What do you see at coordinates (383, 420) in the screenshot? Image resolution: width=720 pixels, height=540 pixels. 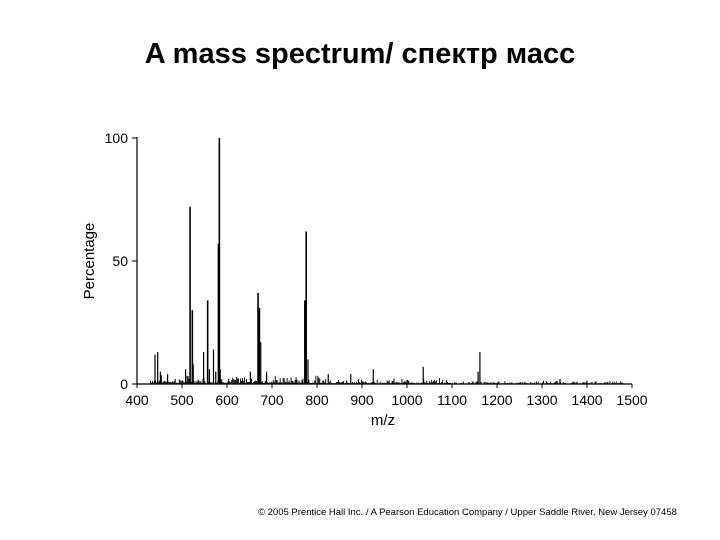 I see `x-axis-title: m/z` at bounding box center [383, 420].